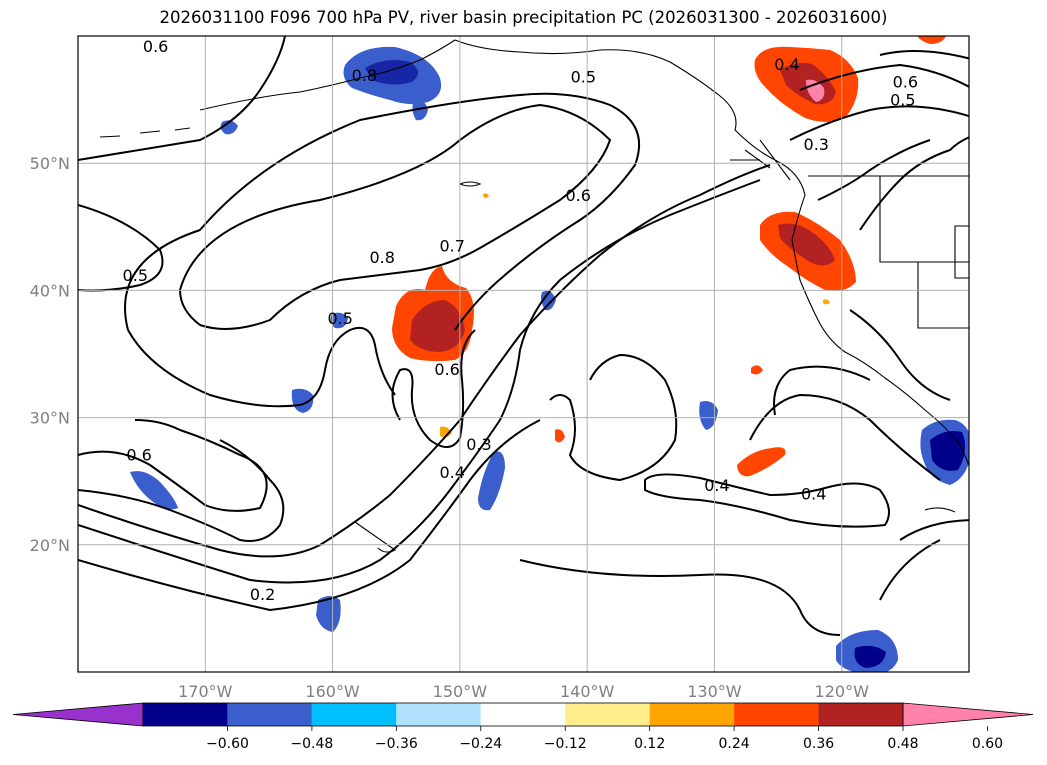 The width and height of the screenshot is (1047, 765). What do you see at coordinates (714, 691) in the screenshot?
I see `lon-label: 130°W` at bounding box center [714, 691].